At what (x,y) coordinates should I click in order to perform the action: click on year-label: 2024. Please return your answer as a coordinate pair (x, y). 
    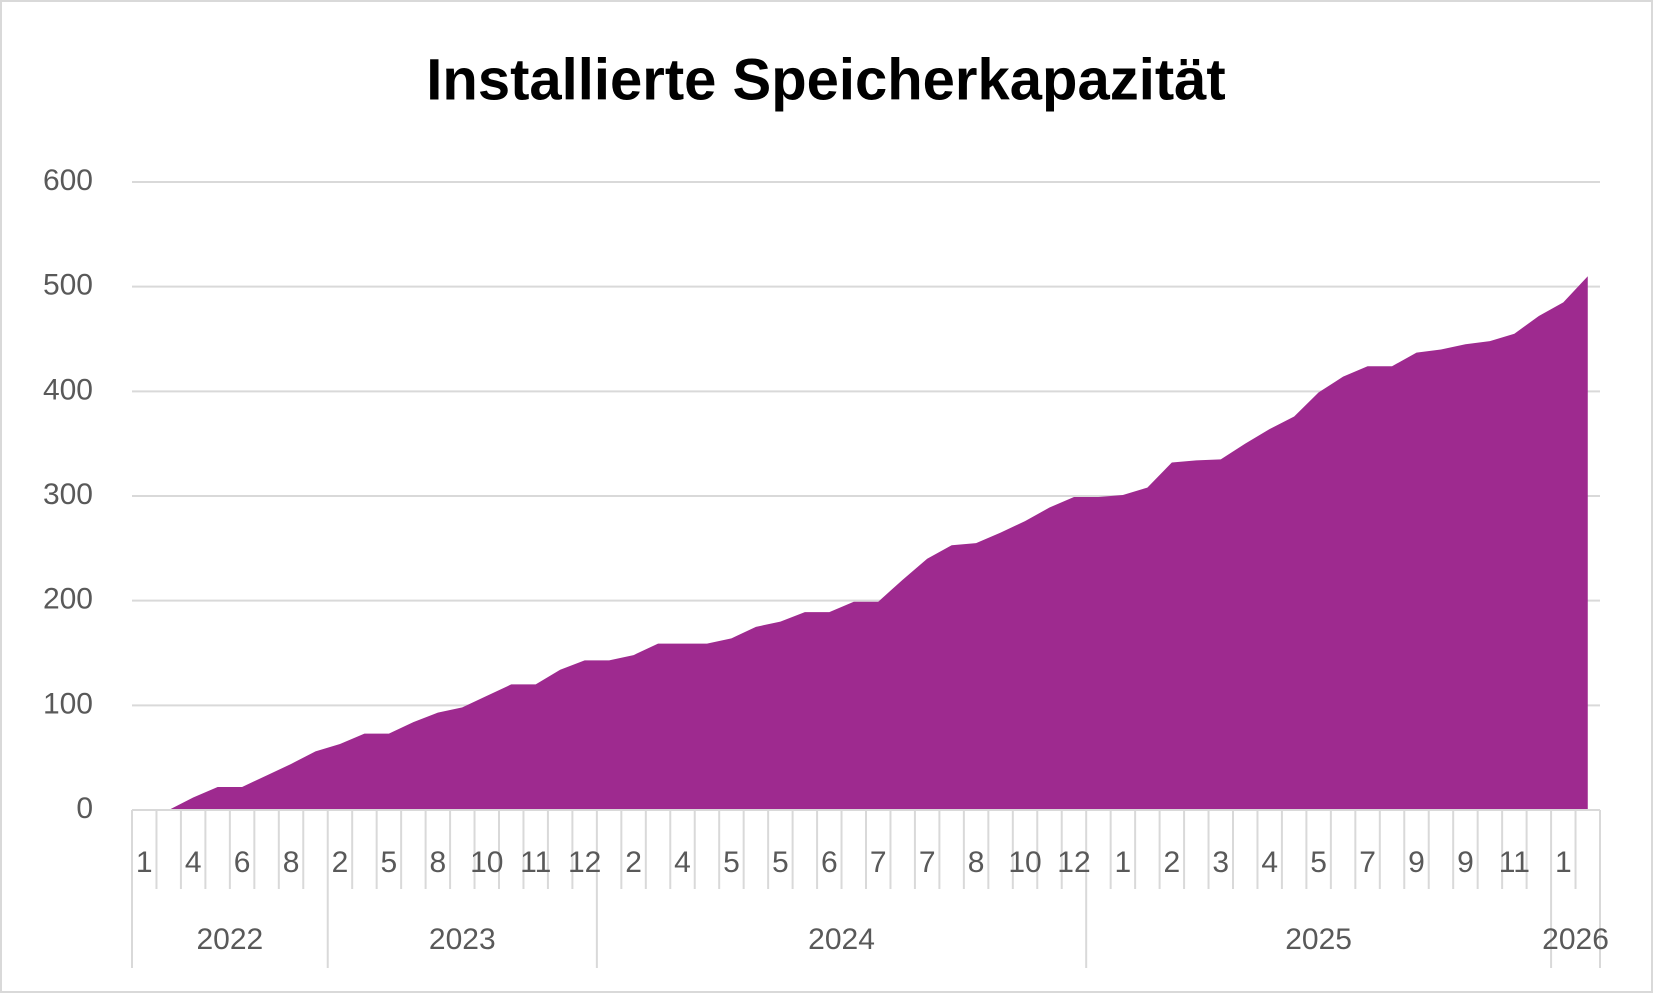
    Looking at the image, I should click on (841, 939).